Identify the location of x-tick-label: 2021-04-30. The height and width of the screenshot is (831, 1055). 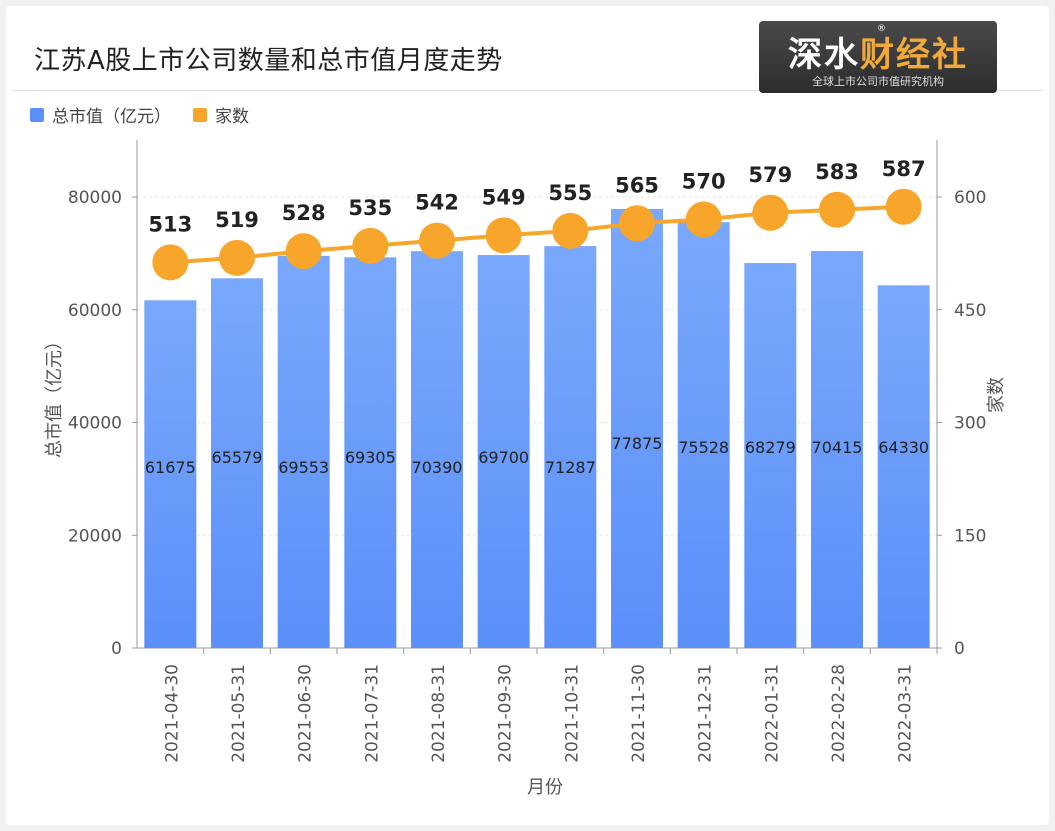
(172, 713).